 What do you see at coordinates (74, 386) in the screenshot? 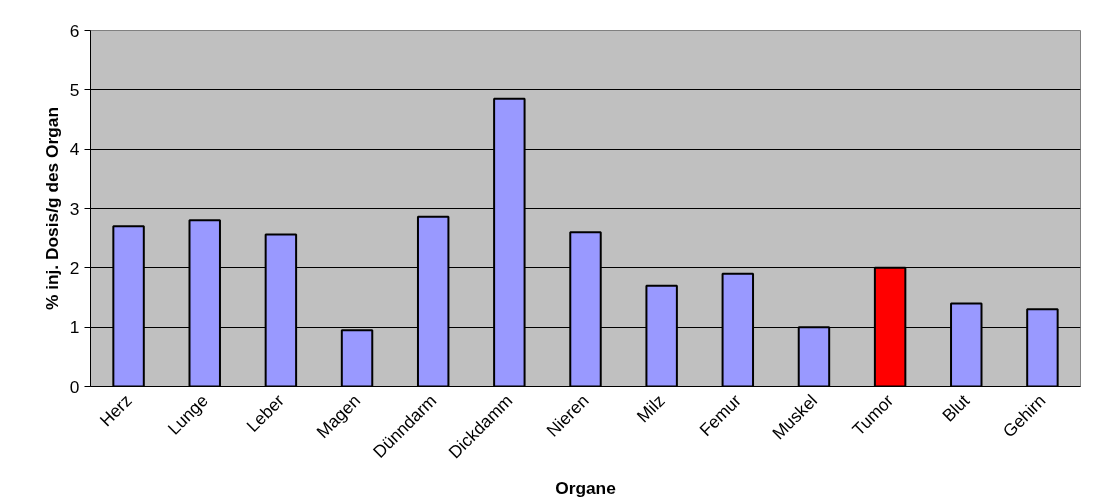
I see `y-tick-label: 0` at bounding box center [74, 386].